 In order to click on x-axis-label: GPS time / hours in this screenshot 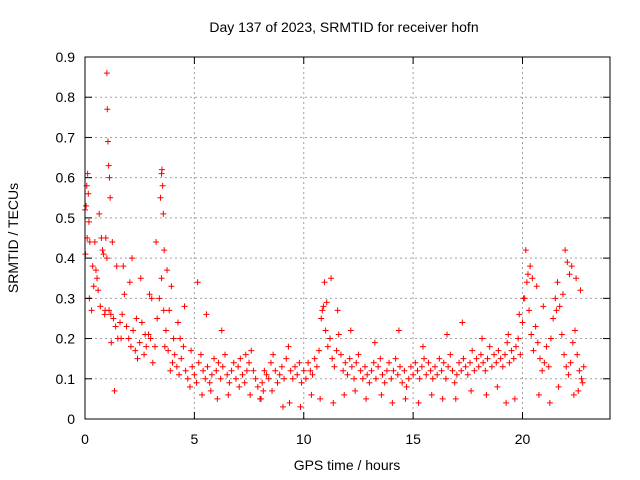, I will do `click(347, 465)`.